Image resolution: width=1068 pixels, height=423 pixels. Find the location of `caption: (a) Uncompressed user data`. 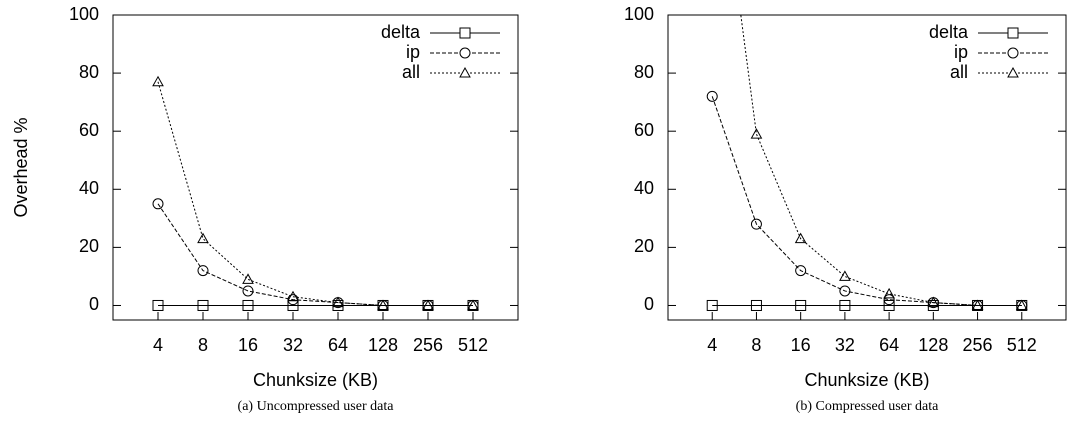

caption: (a) Uncompressed user data is located at coordinates (316, 406).